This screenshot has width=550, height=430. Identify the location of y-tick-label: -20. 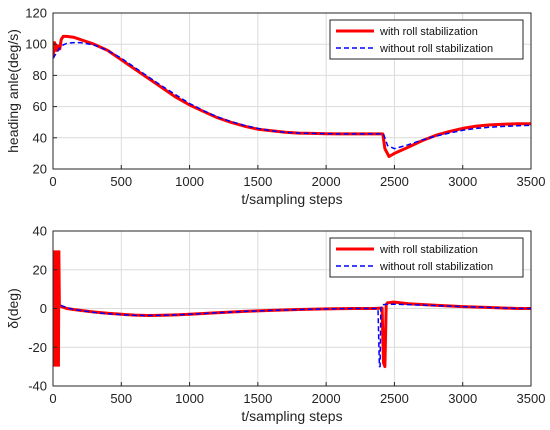
(37, 347).